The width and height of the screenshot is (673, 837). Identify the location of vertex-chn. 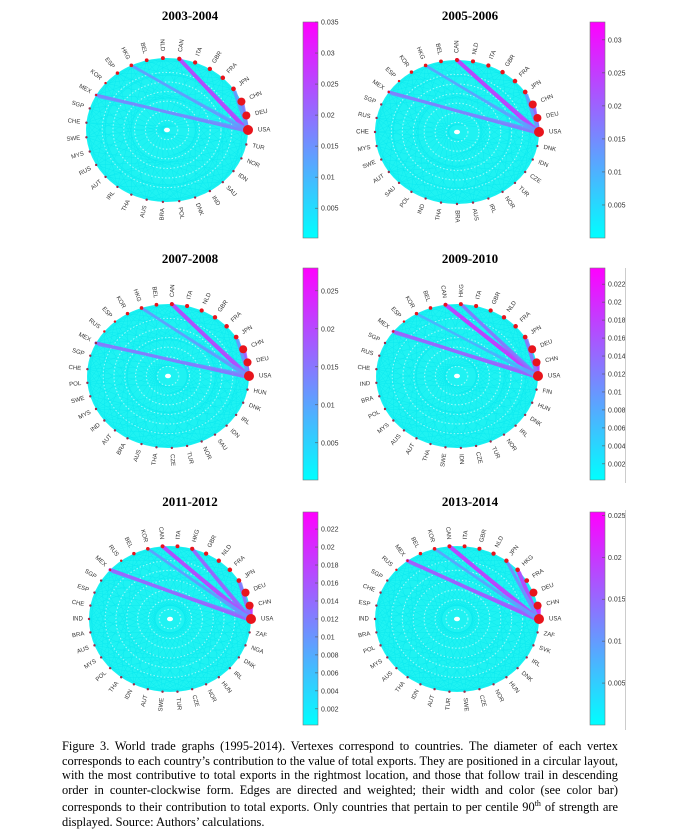
(536, 362).